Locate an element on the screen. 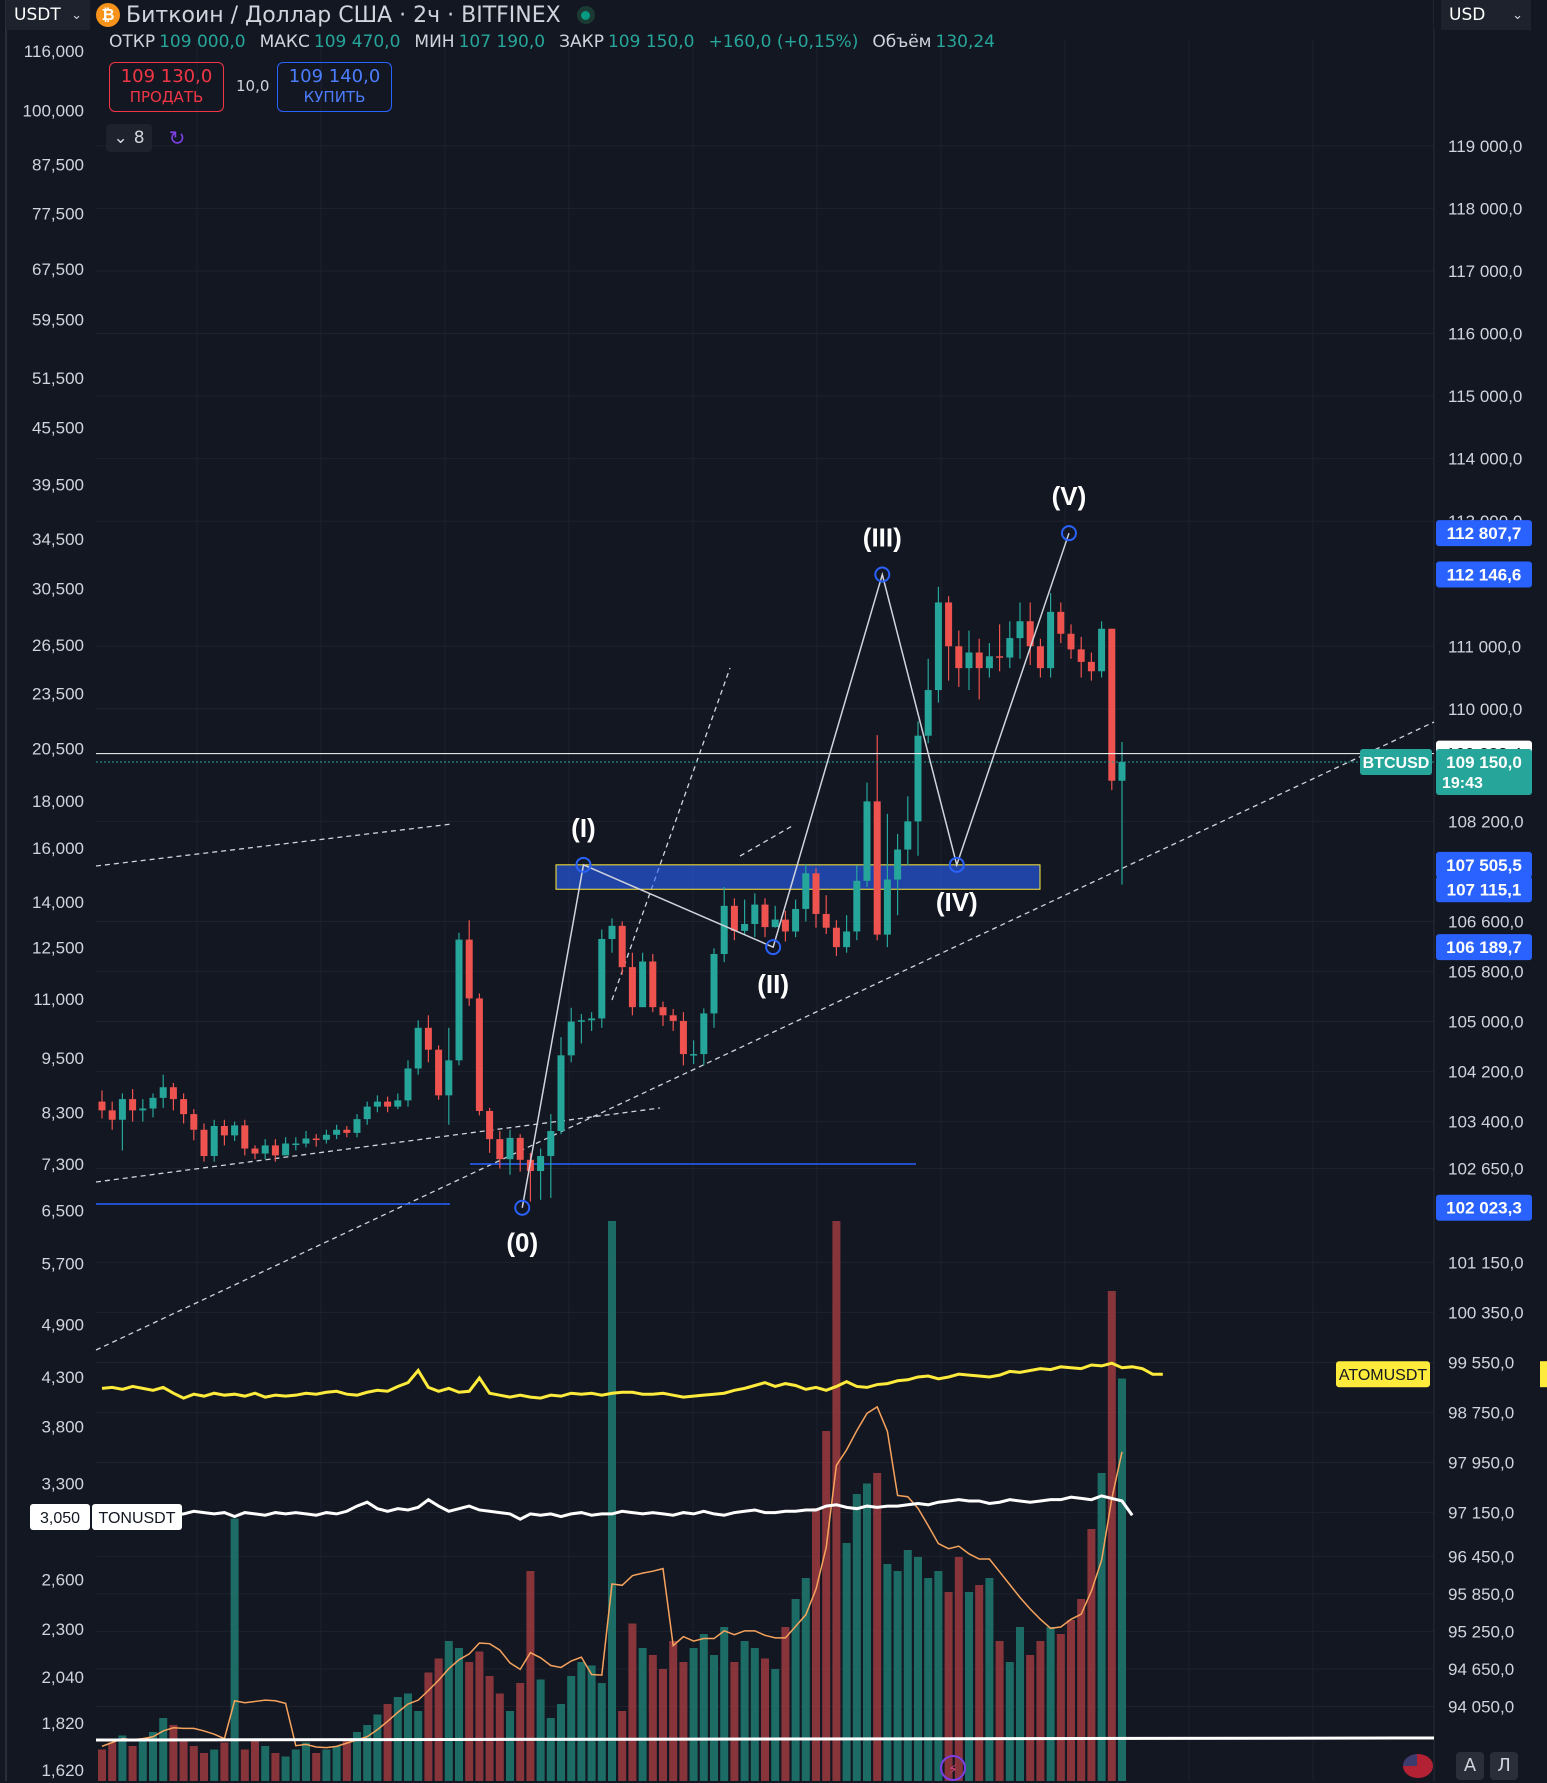 This screenshot has width=1547, height=1783. market-open-icon is located at coordinates (585, 15).